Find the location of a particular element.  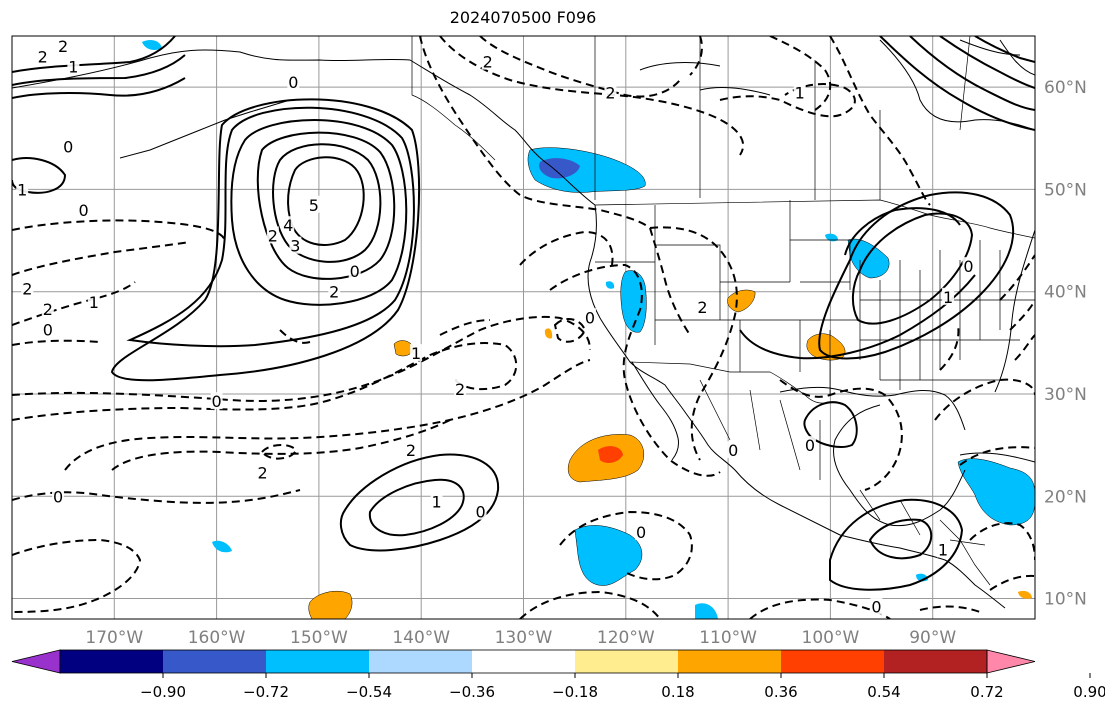

anomaly-blue-nevada is located at coordinates (633, 301).